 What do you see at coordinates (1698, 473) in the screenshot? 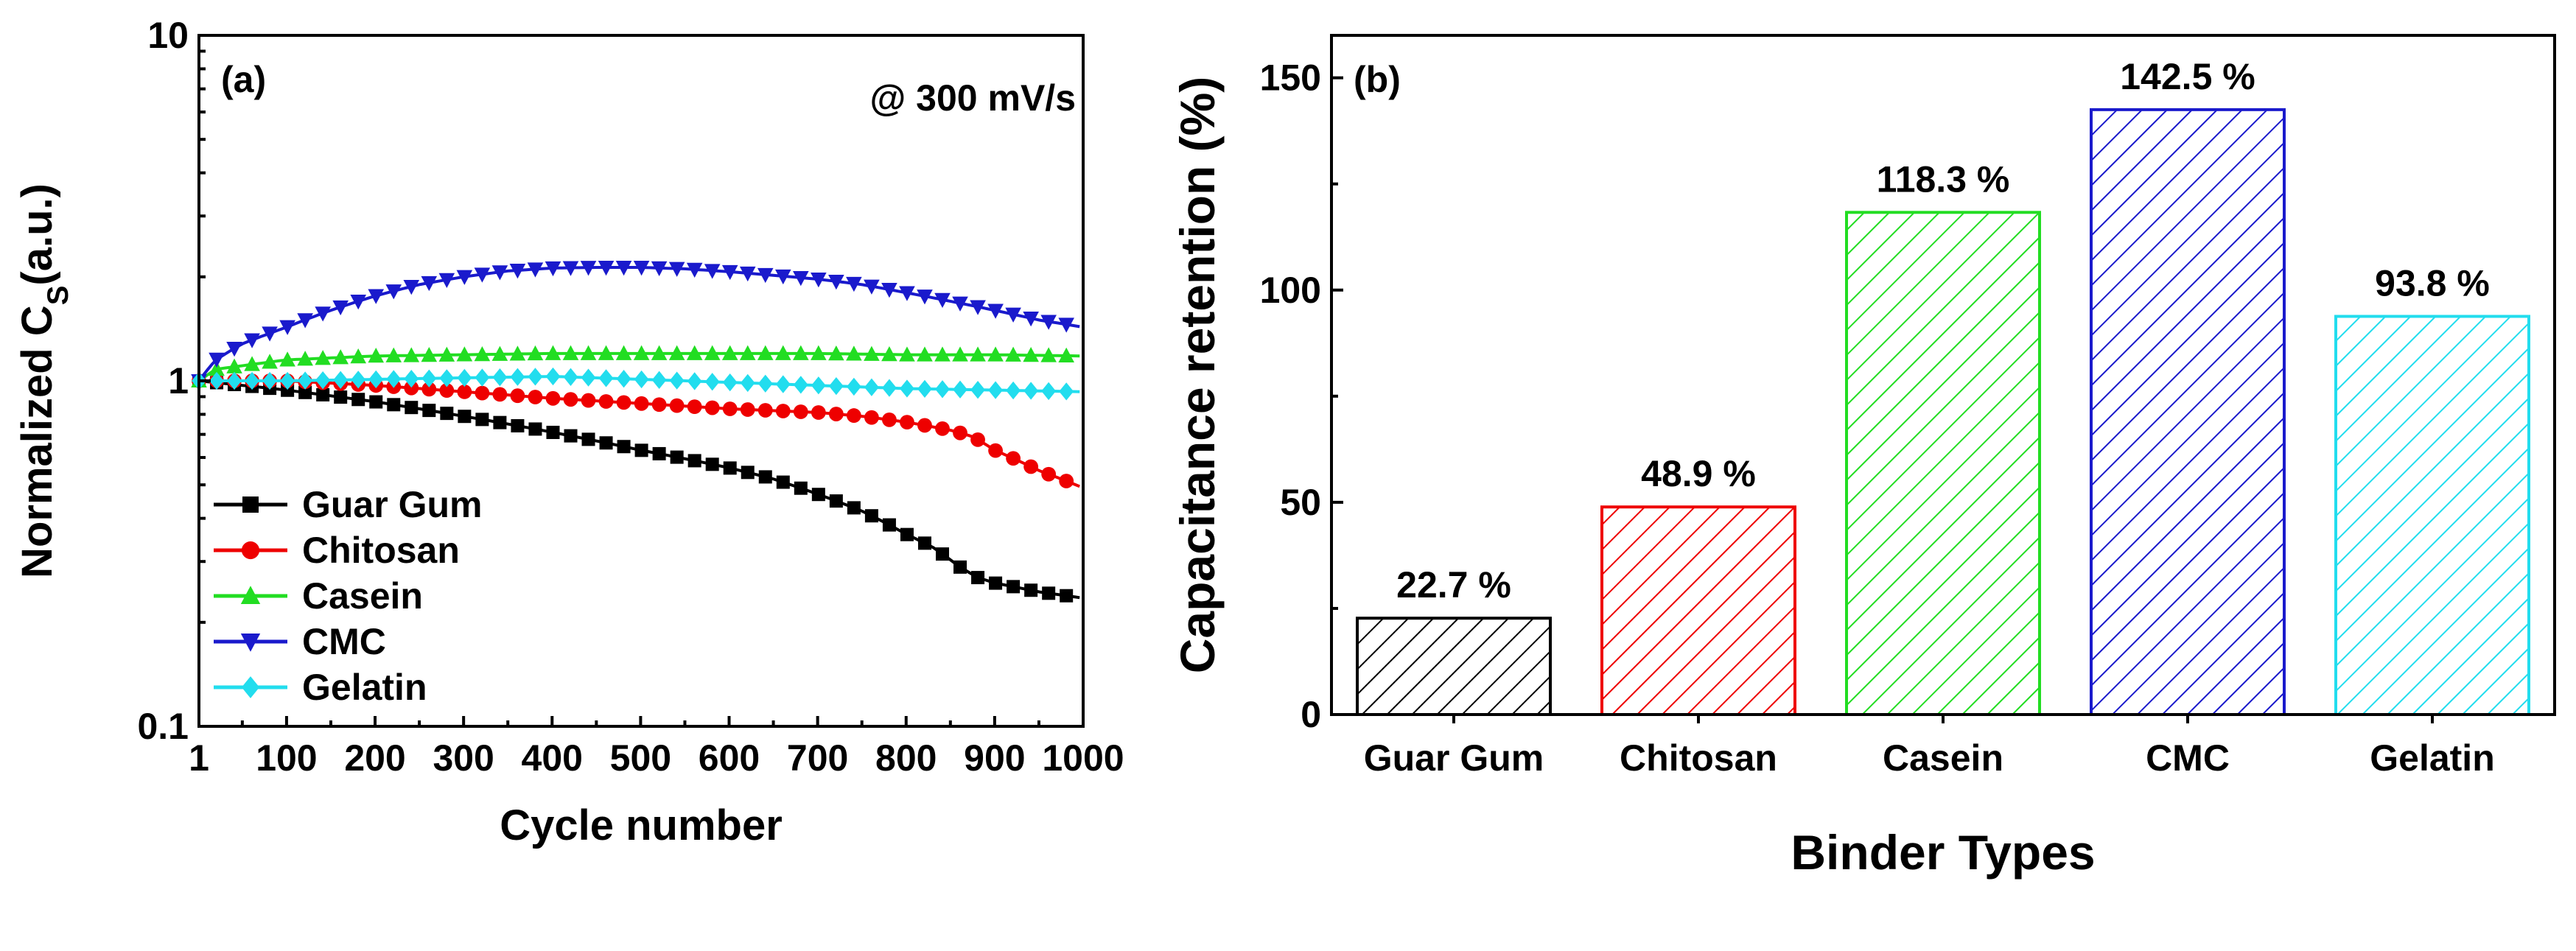
I see `bar-value-label: 48.9 %` at bounding box center [1698, 473].